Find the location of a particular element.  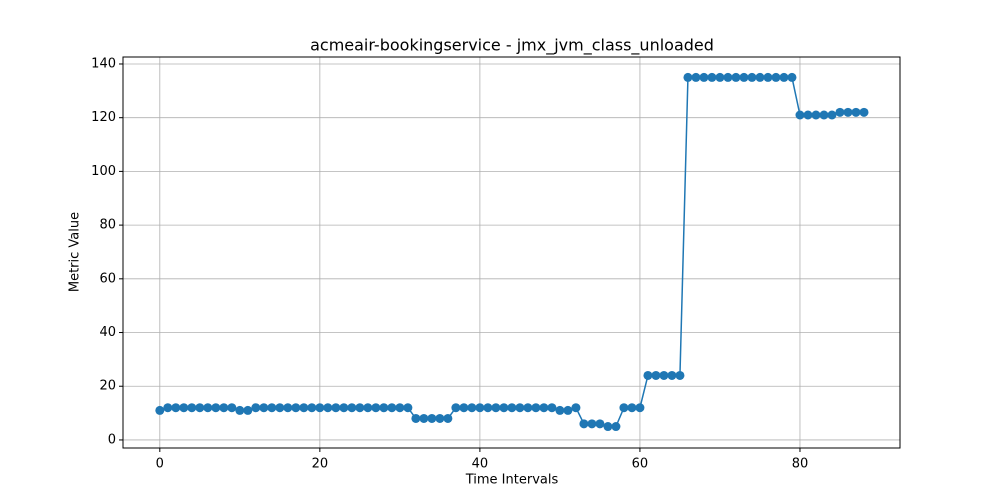

x-axis-label: Time Intervals is located at coordinates (512, 480).